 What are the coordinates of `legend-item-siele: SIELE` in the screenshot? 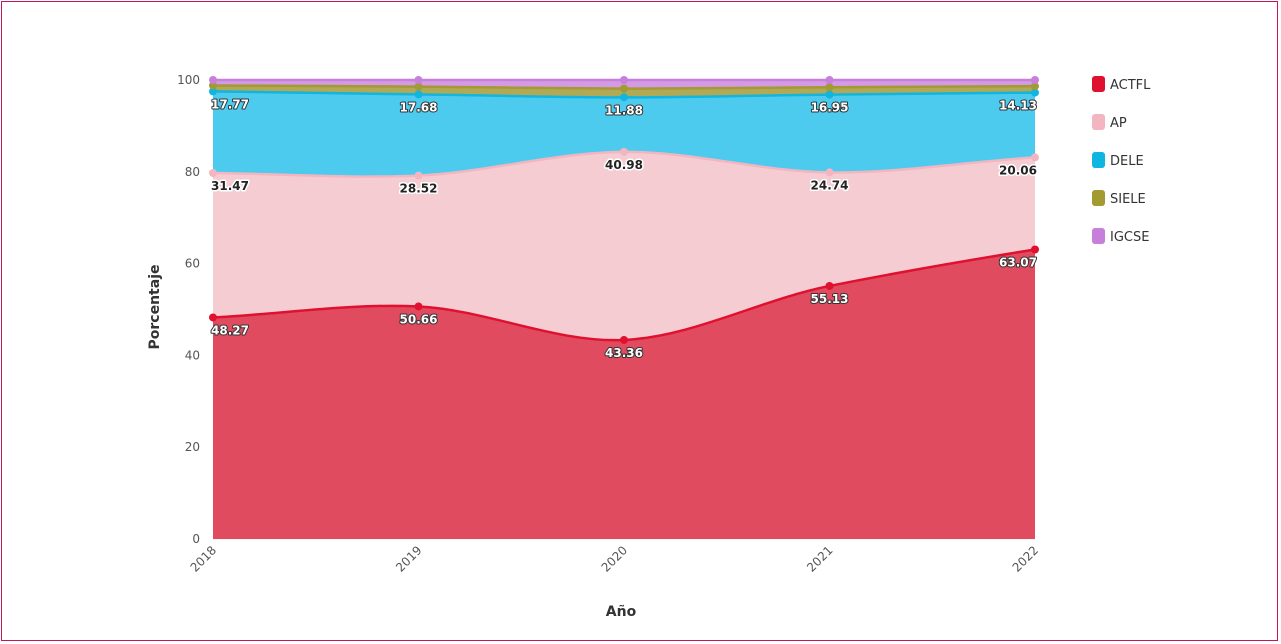 It's located at (1119, 198).